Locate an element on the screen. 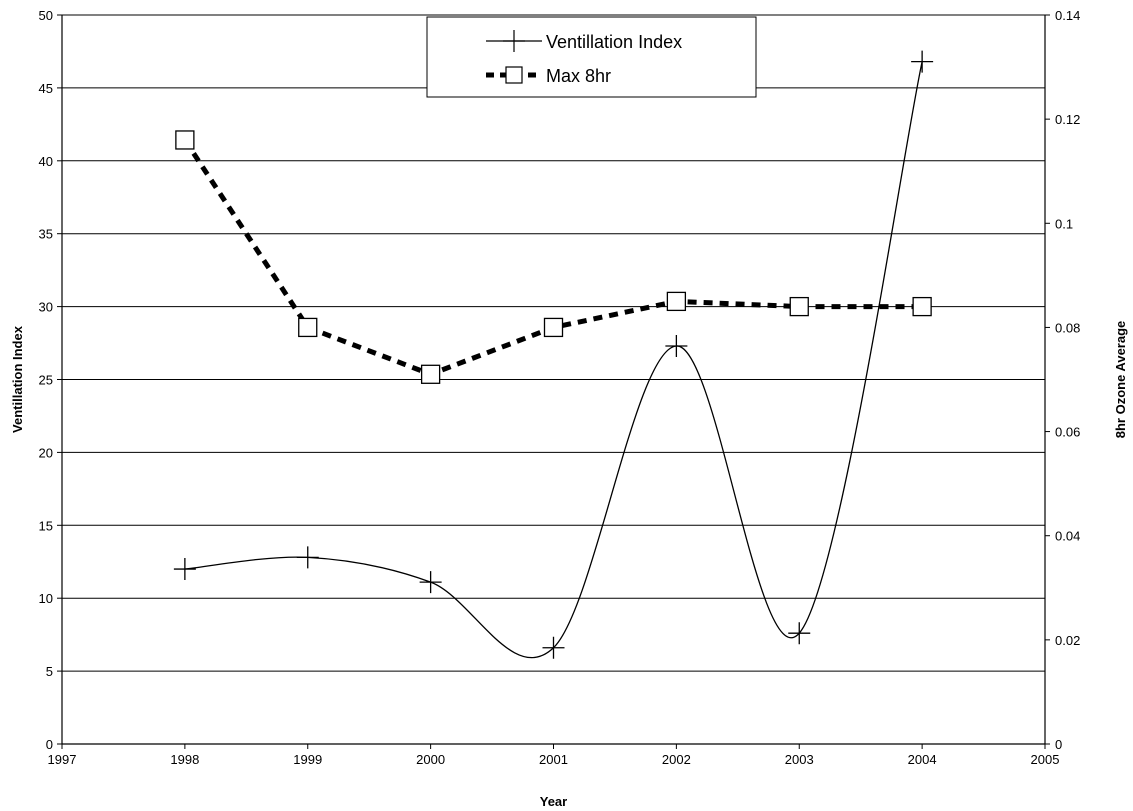 Image resolution: width=1133 pixels, height=811 pixels. y2-tick-label: 0.02 is located at coordinates (1067, 640).